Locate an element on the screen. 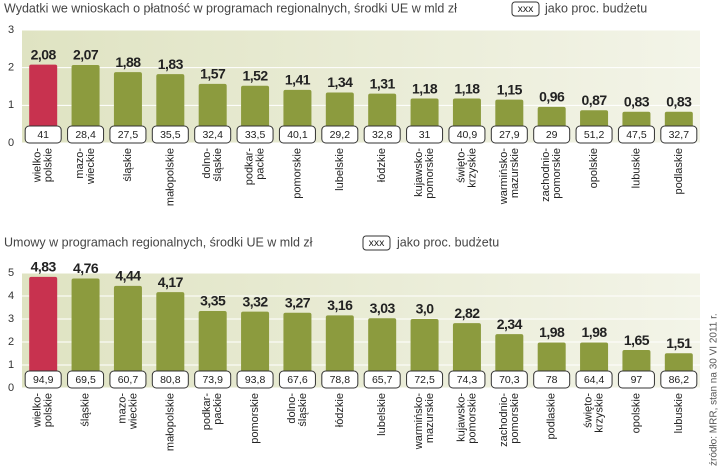  x-tick-label: święto-krzyskie is located at coordinates (593, 413).